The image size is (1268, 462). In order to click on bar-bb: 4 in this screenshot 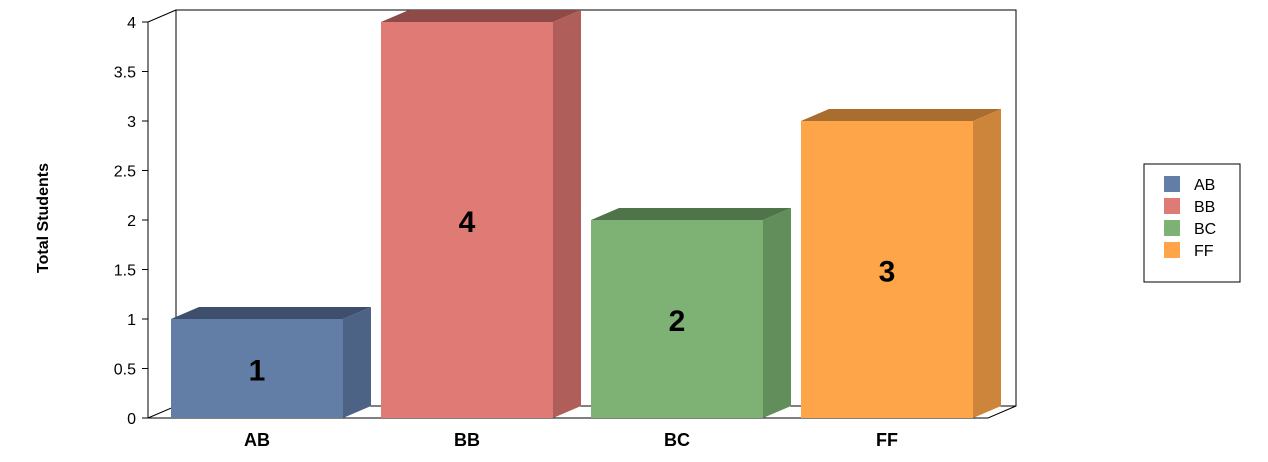, I will do `click(481, 214)`.